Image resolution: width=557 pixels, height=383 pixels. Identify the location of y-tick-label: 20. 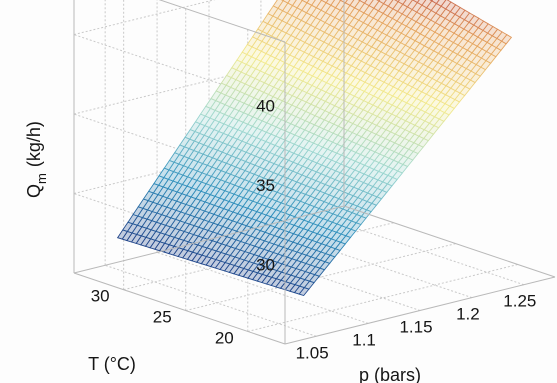
(224, 337).